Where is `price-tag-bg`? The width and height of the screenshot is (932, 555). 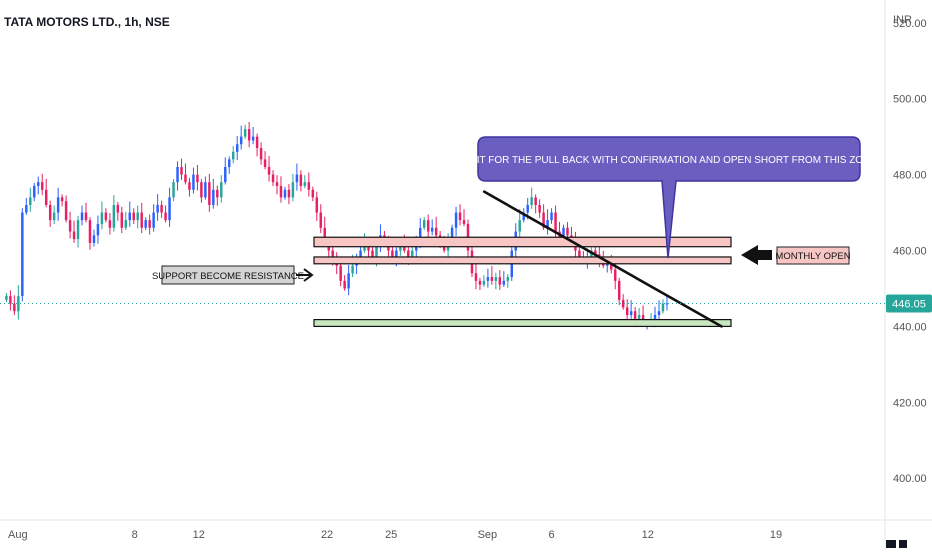
price-tag-bg is located at coordinates (909, 303).